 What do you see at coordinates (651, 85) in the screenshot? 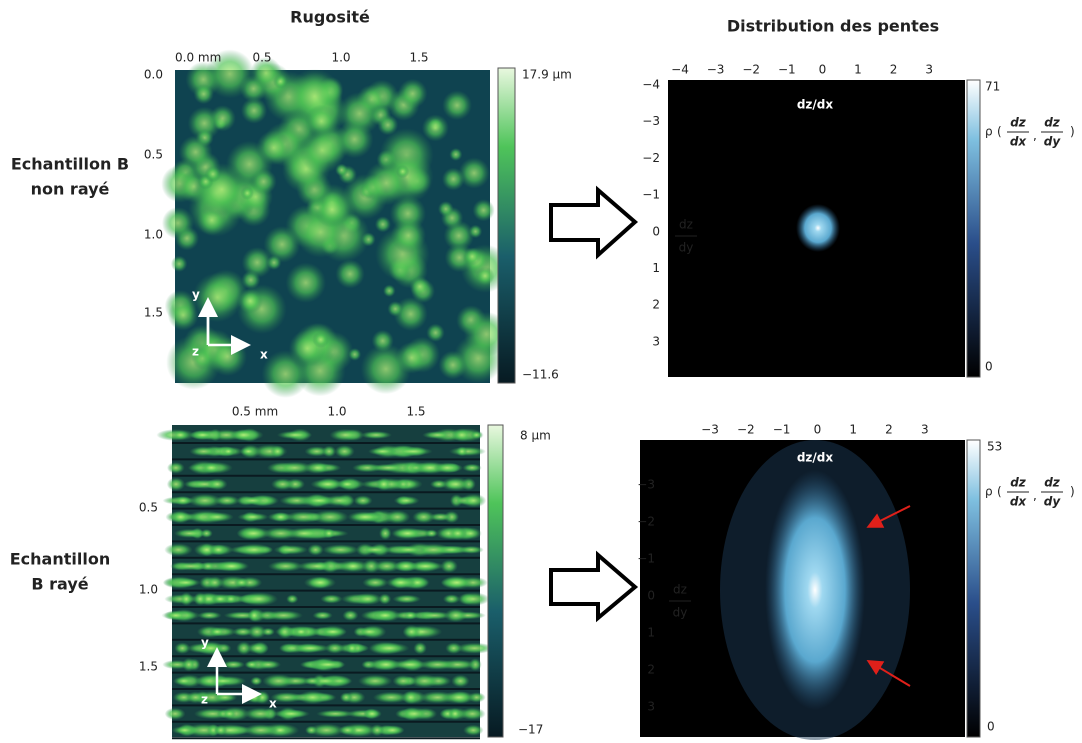
I see `y-tick-label: −4` at bounding box center [651, 85].